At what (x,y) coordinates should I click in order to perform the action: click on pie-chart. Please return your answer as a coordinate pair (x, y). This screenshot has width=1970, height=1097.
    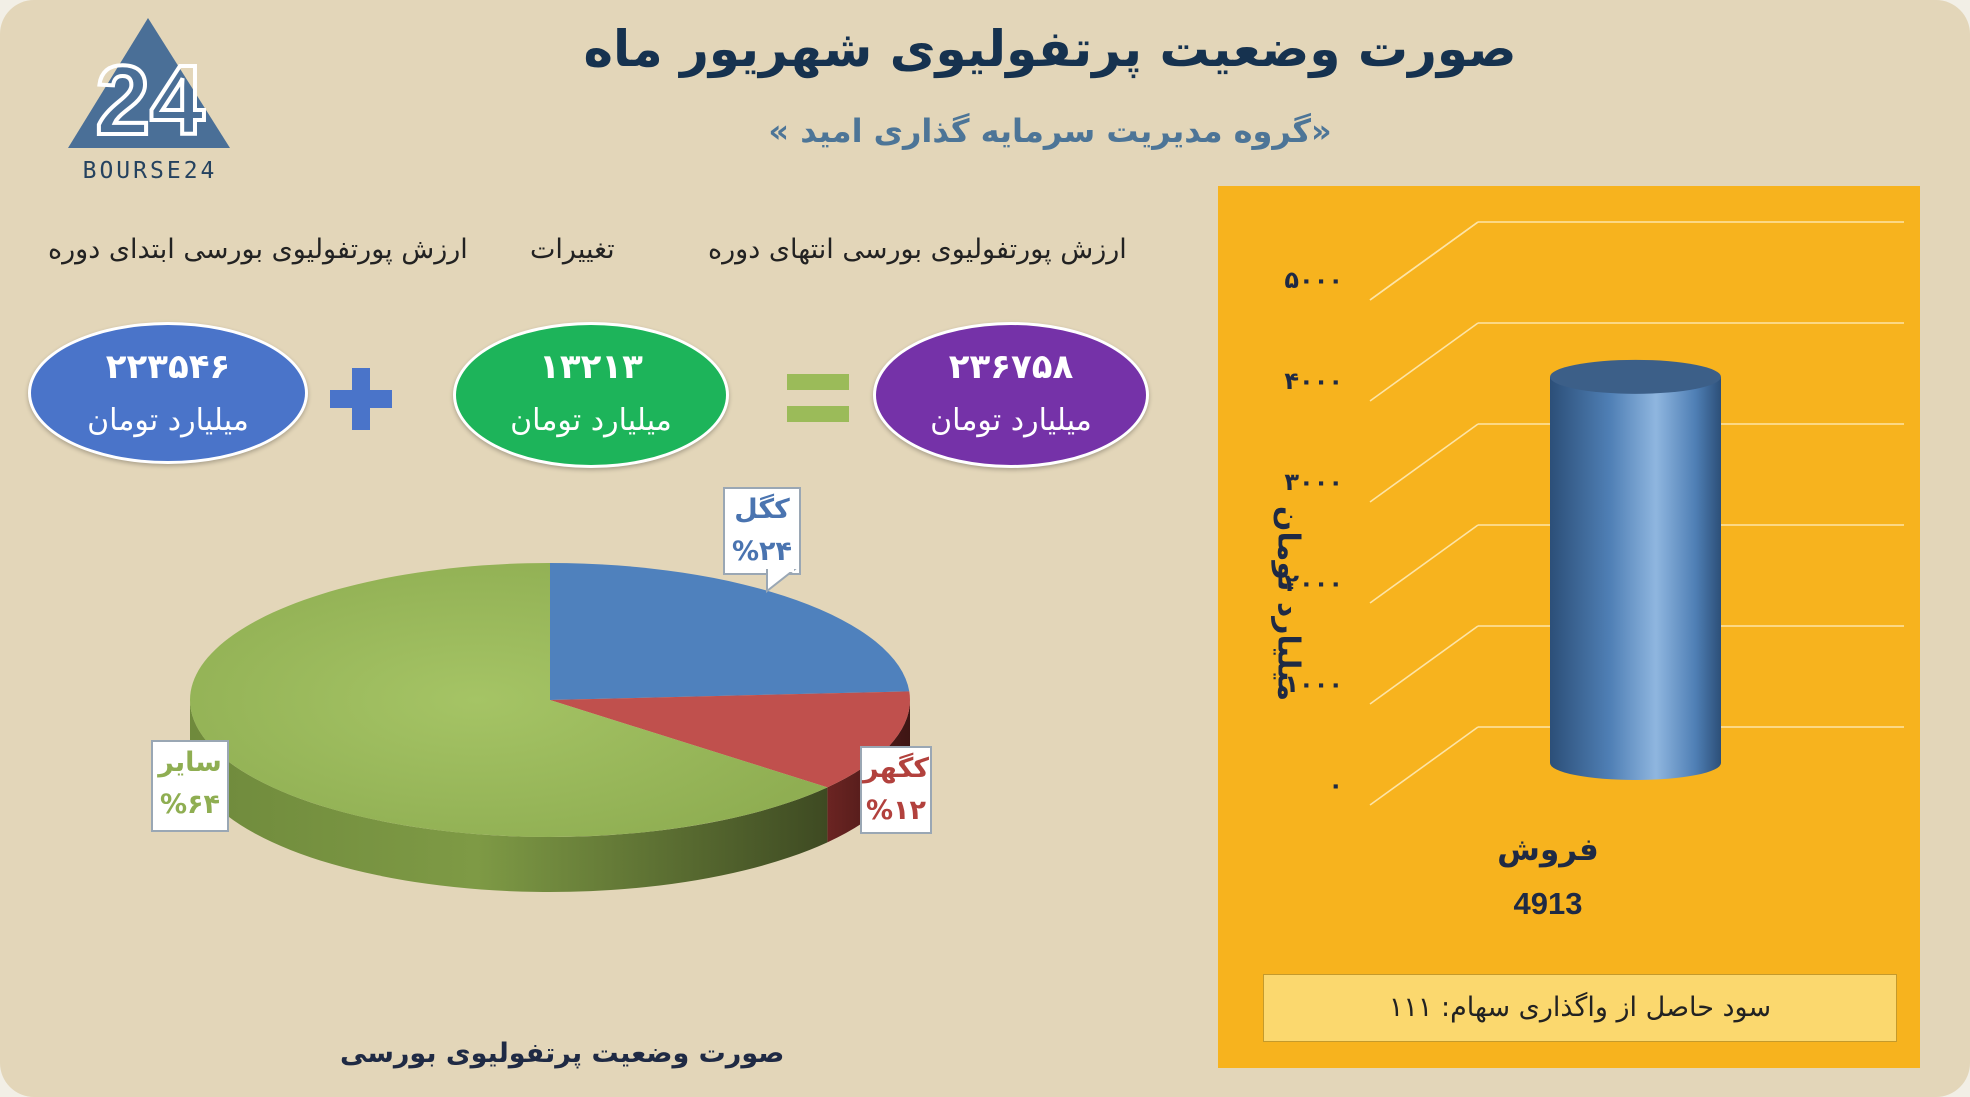
    Looking at the image, I should click on (549, 727).